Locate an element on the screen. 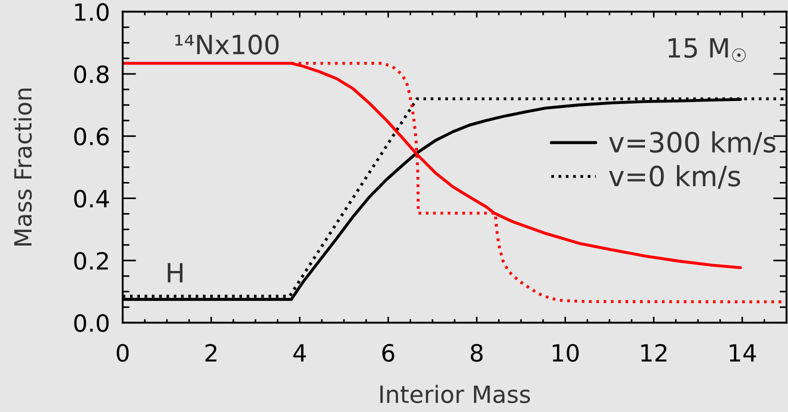  x-tick-label: 4 is located at coordinates (299, 353).